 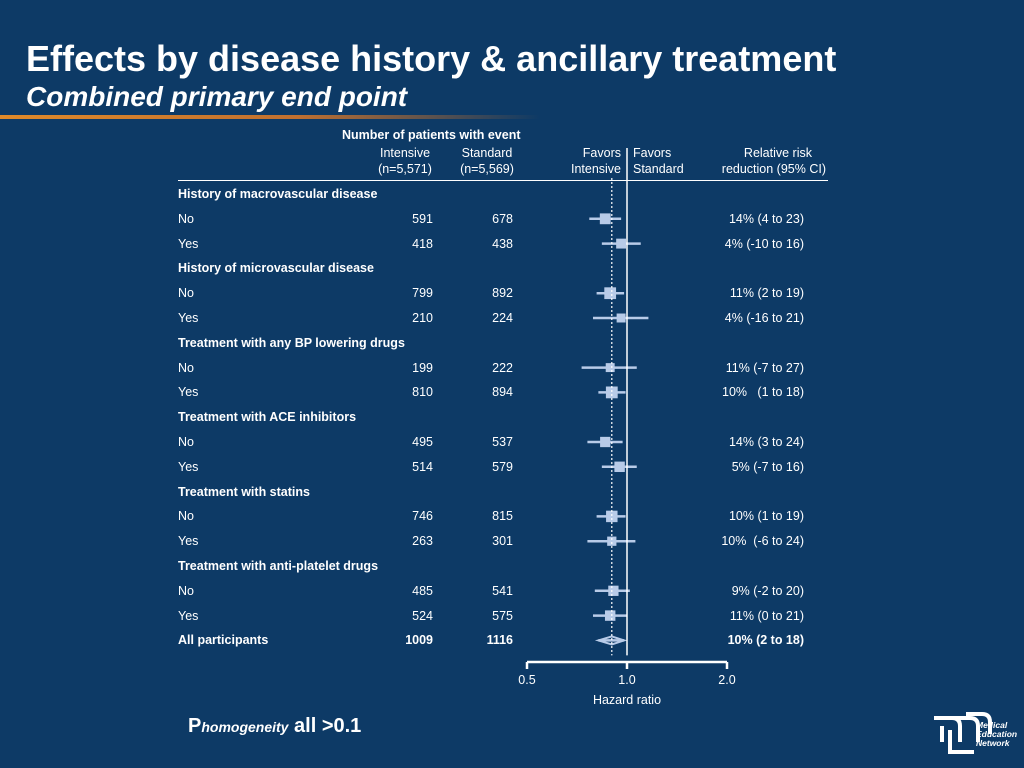 I want to click on homogeneity-footnote: Phomogeneity all >0.1, so click(x=274, y=726).